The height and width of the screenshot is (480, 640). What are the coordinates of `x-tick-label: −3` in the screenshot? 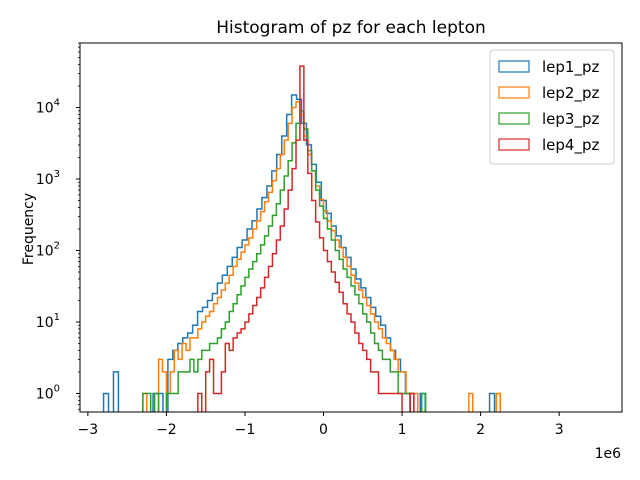 It's located at (88, 430).